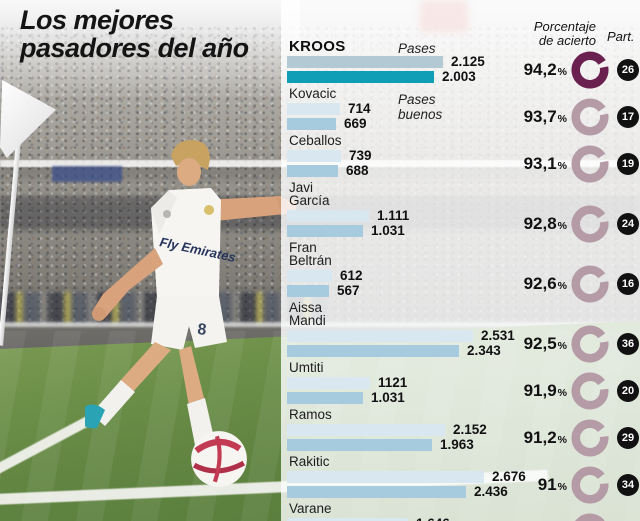 The height and width of the screenshot is (521, 640). I want to click on participations-badge: 19, so click(628, 163).